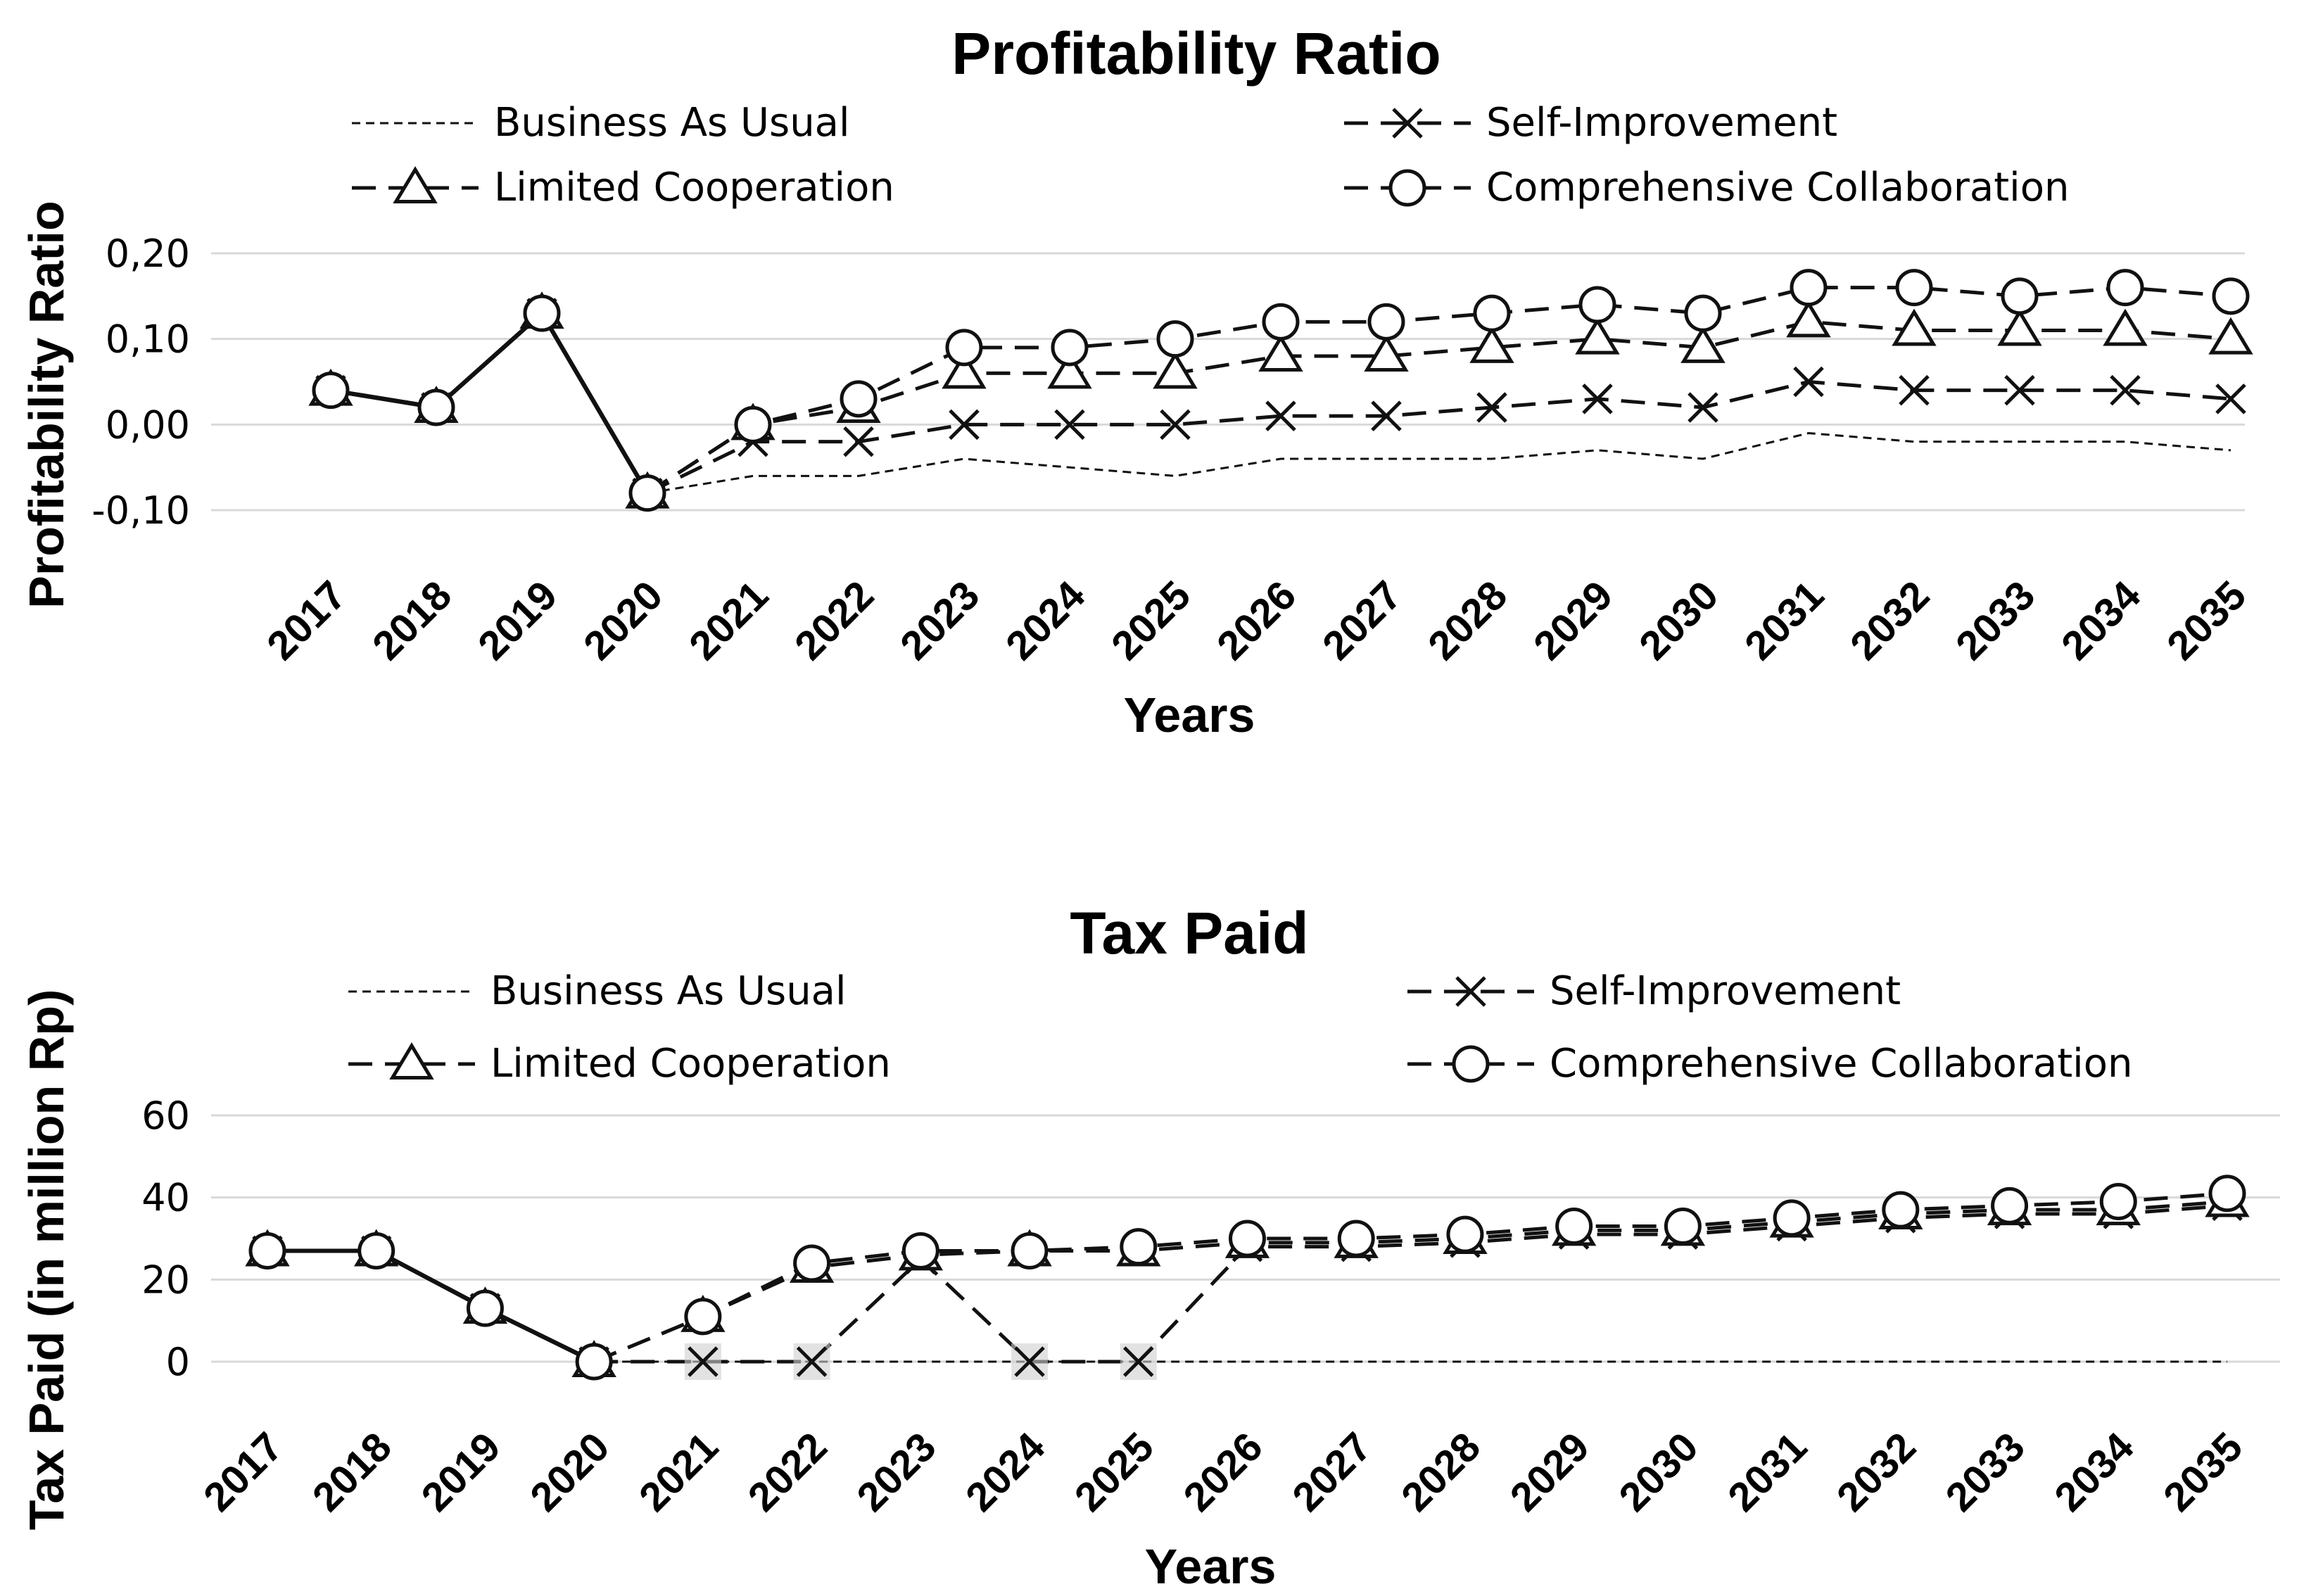 The width and height of the screenshot is (2311, 1596). I want to click on y-tick-label: 0, so click(178, 1362).